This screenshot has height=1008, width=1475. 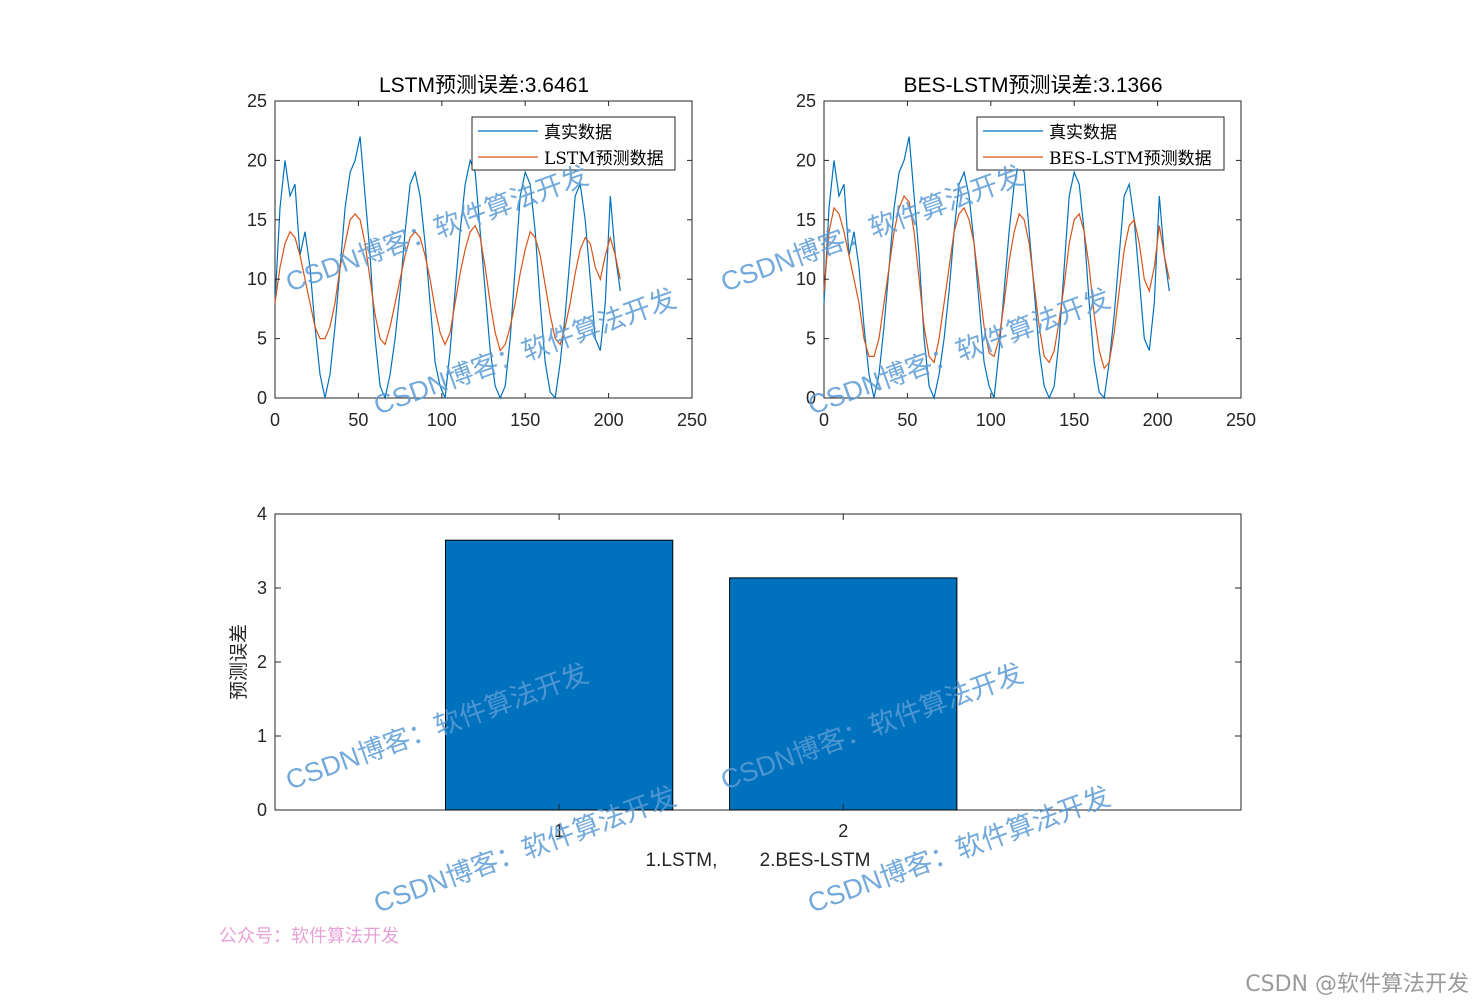 What do you see at coordinates (843, 831) in the screenshot?
I see `x-tick-label: 2` at bounding box center [843, 831].